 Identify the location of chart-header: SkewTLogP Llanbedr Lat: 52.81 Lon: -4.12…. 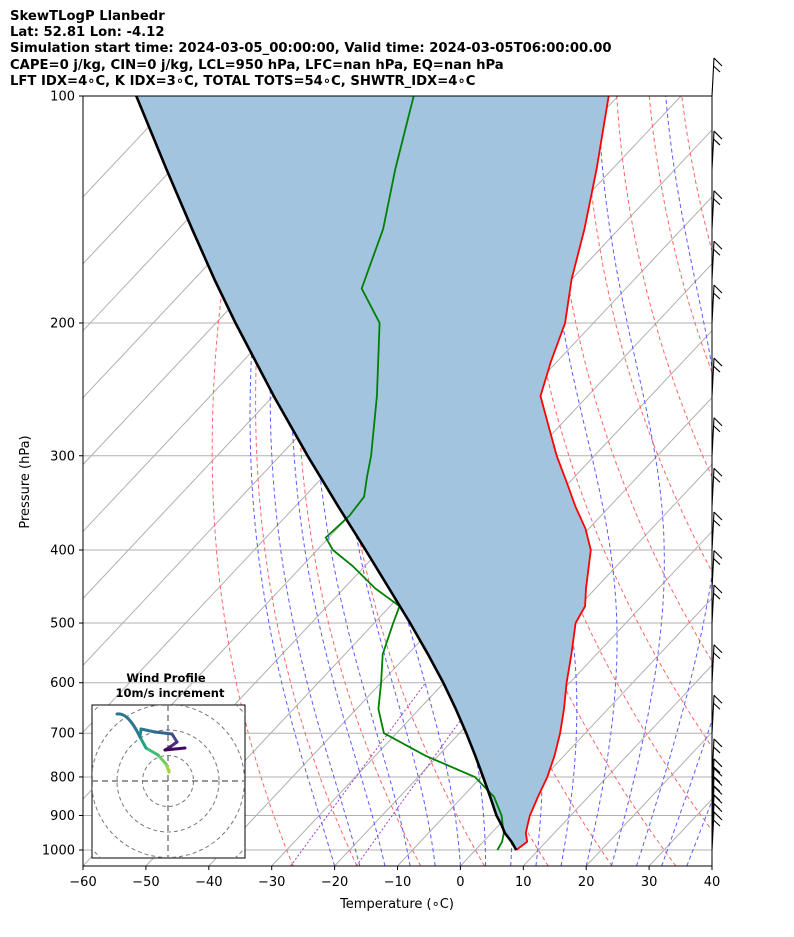
(311, 49).